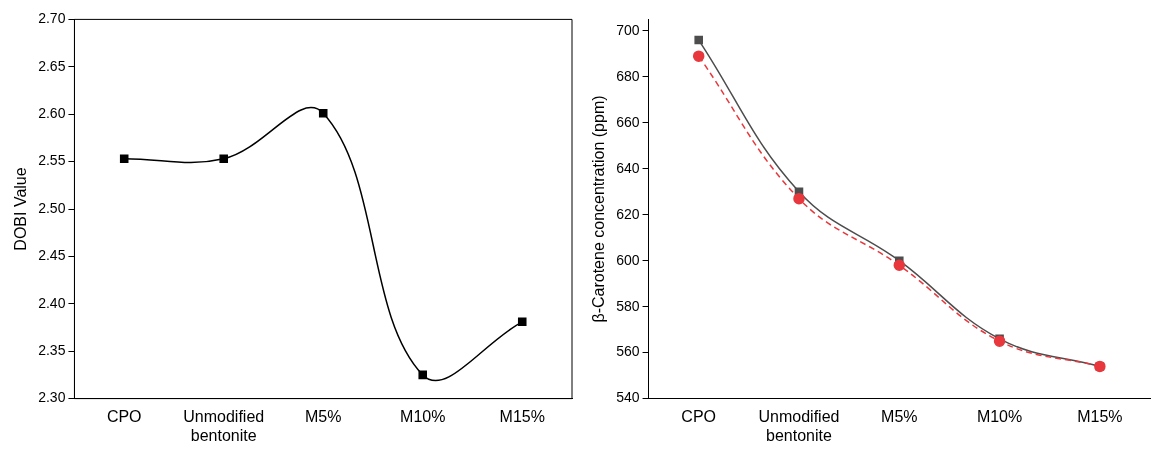 This screenshot has width=1168, height=457. Describe the element at coordinates (52, 113) in the screenshot. I see `y-tick-label: 2.60` at that location.